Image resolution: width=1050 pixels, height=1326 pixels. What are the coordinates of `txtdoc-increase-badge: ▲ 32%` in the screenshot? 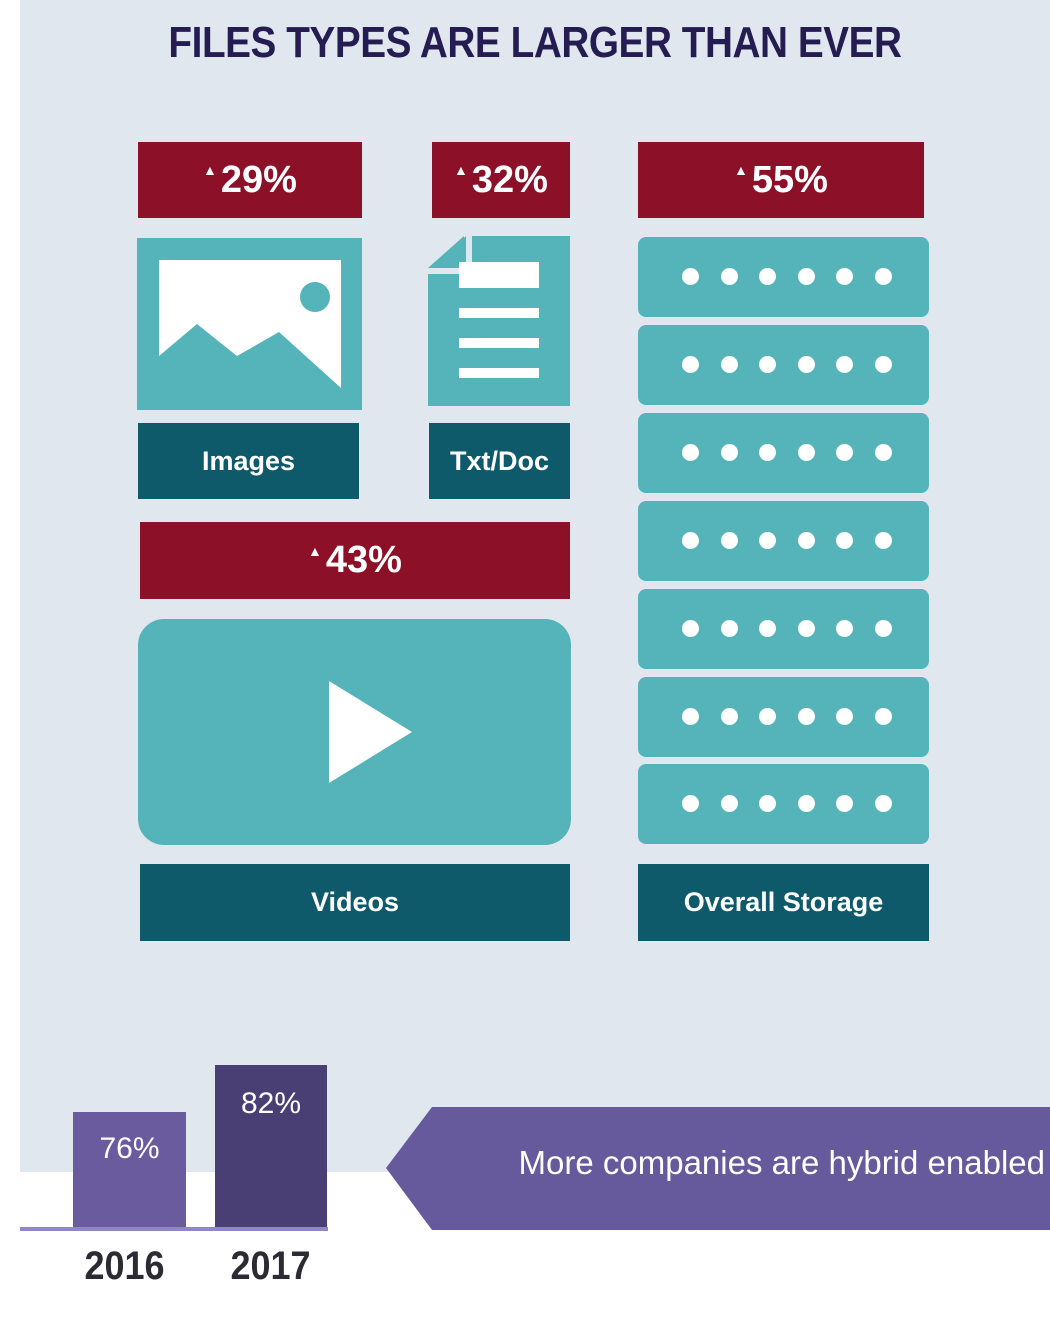 It's located at (501, 180).